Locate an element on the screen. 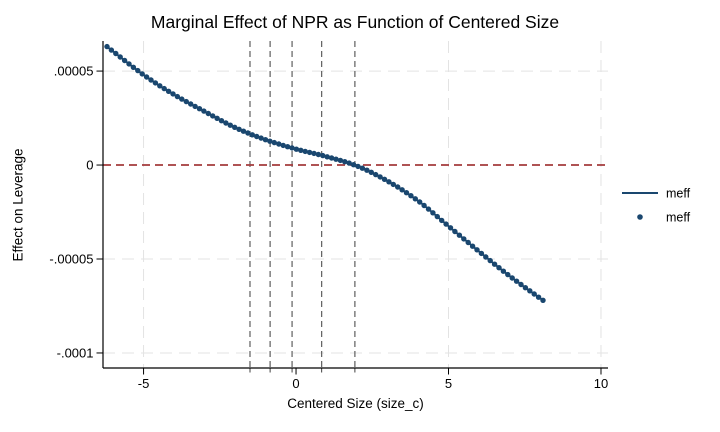  x-tick-label: 0 is located at coordinates (295, 383).